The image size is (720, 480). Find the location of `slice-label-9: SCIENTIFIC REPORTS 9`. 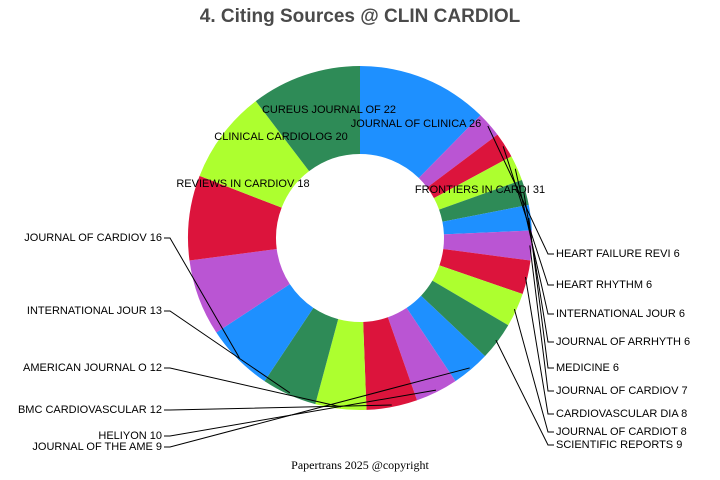

slice-label-9: SCIENTIFIC REPORTS 9 is located at coordinates (619, 445).